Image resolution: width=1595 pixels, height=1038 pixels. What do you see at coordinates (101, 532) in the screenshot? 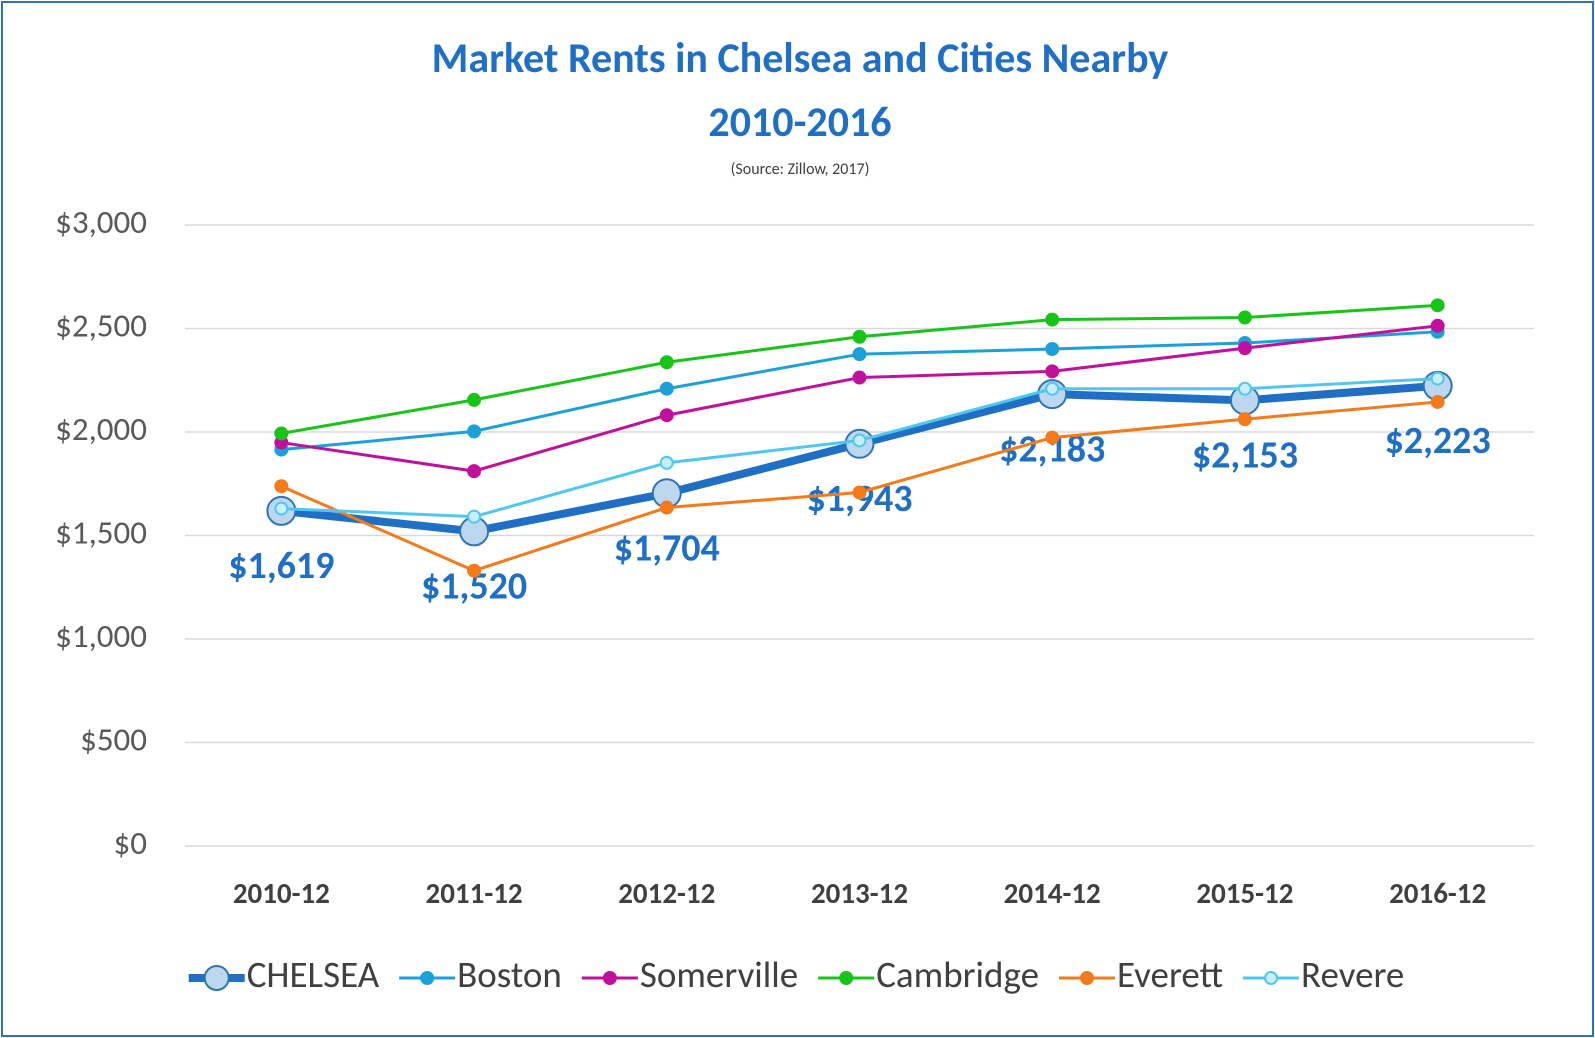
I see `y-tick-label: $1,500` at bounding box center [101, 532].